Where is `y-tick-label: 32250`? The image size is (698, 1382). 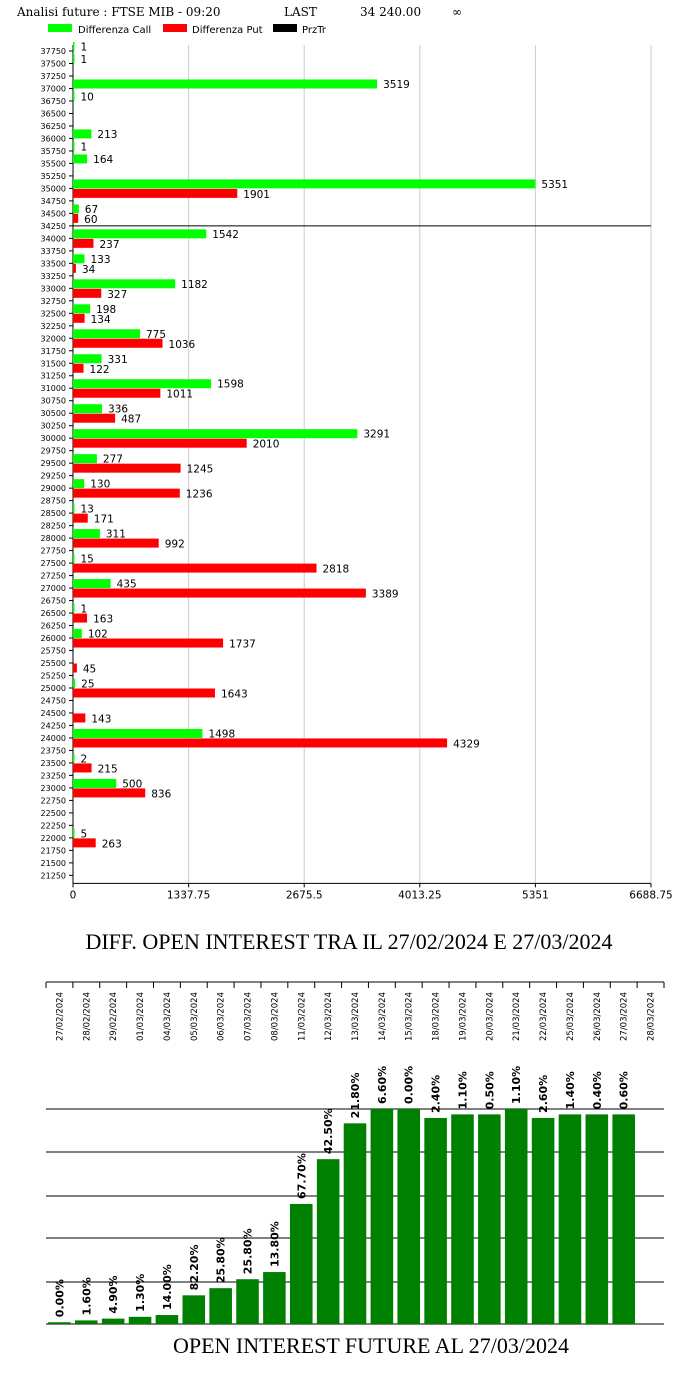
y-tick-label: 32250 is located at coordinates (53, 326).